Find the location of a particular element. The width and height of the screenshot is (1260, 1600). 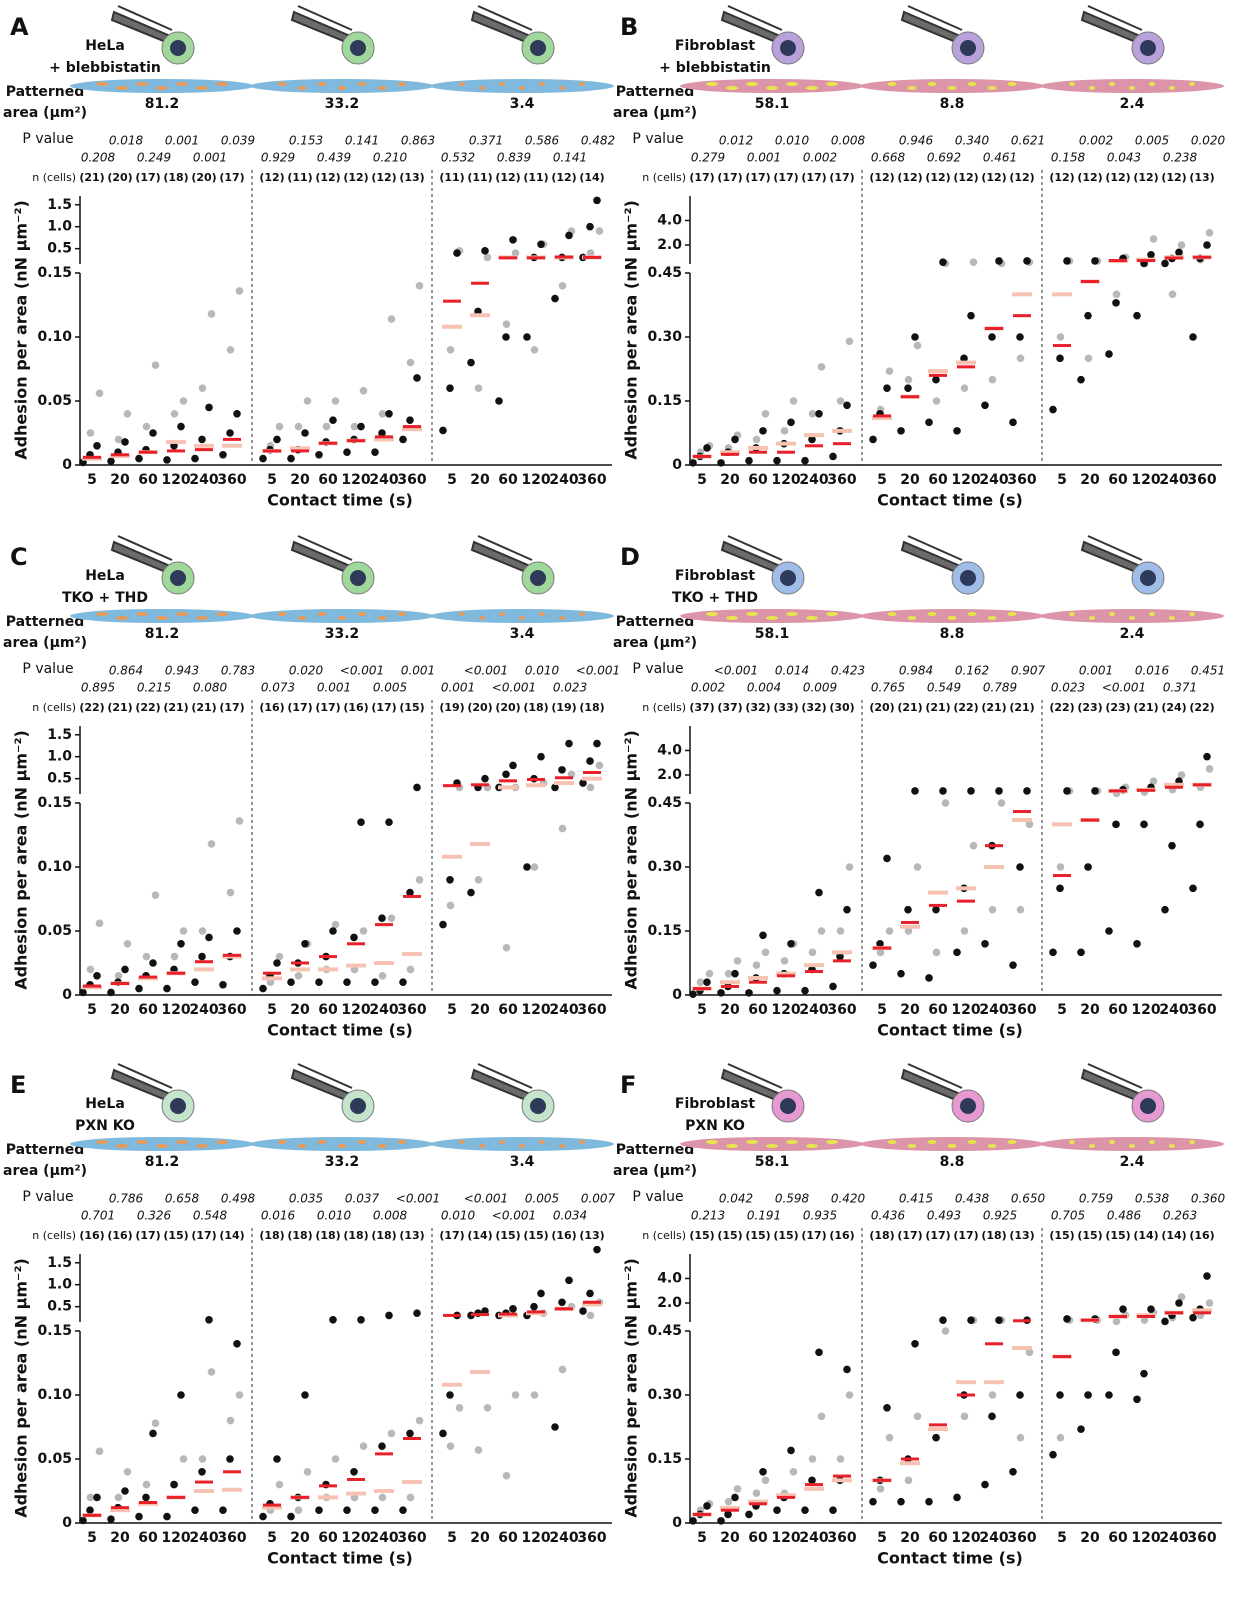

y-tick-label: 1.0 is located at coordinates (59, 1285).